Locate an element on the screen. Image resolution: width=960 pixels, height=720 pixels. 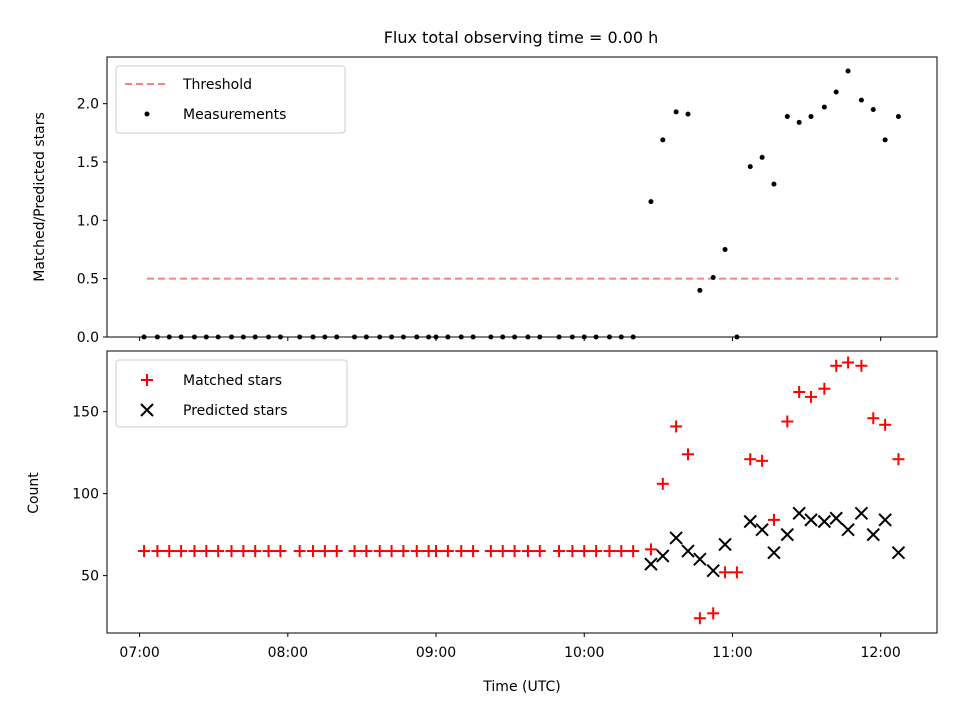
ratio-y-tick-label: 0.0 is located at coordinates (88, 338).